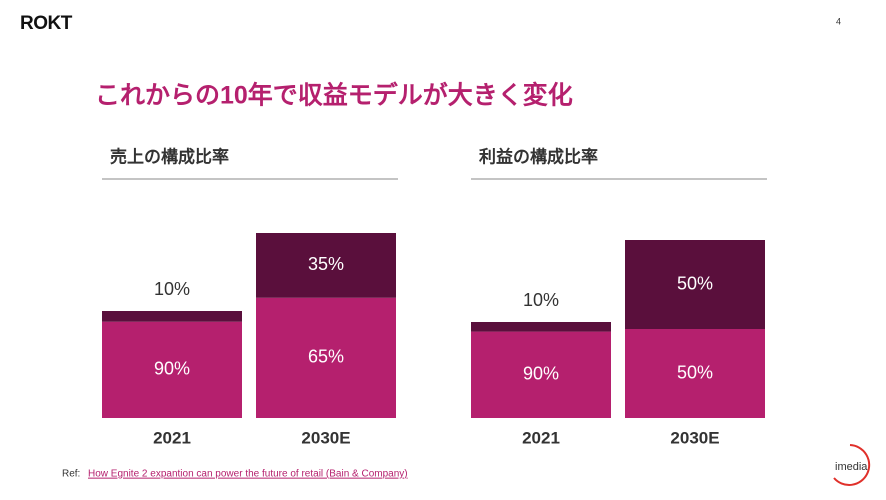  Describe the element at coordinates (46, 23) in the screenshot. I see `logo: ROKT` at that location.